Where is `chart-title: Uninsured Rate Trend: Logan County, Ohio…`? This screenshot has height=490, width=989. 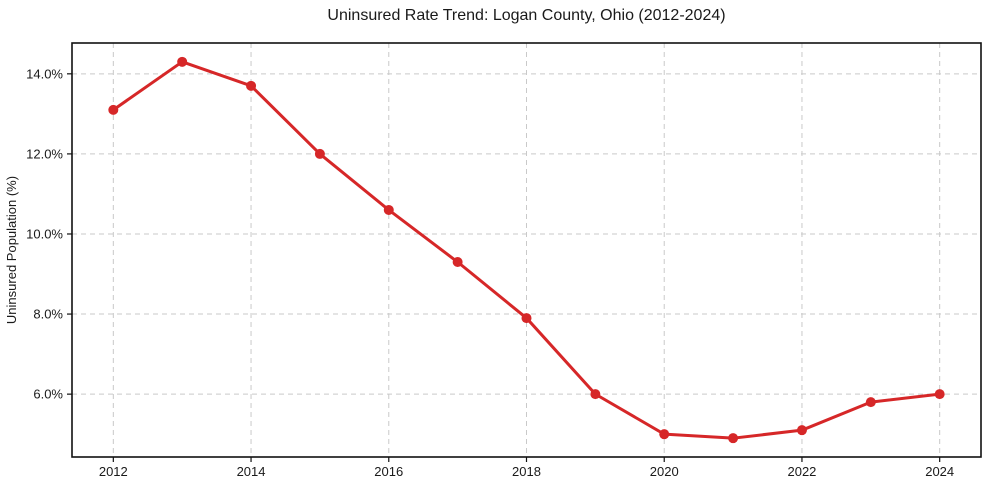 chart-title: Uninsured Rate Trend: Logan County, Ohio… is located at coordinates (526, 15).